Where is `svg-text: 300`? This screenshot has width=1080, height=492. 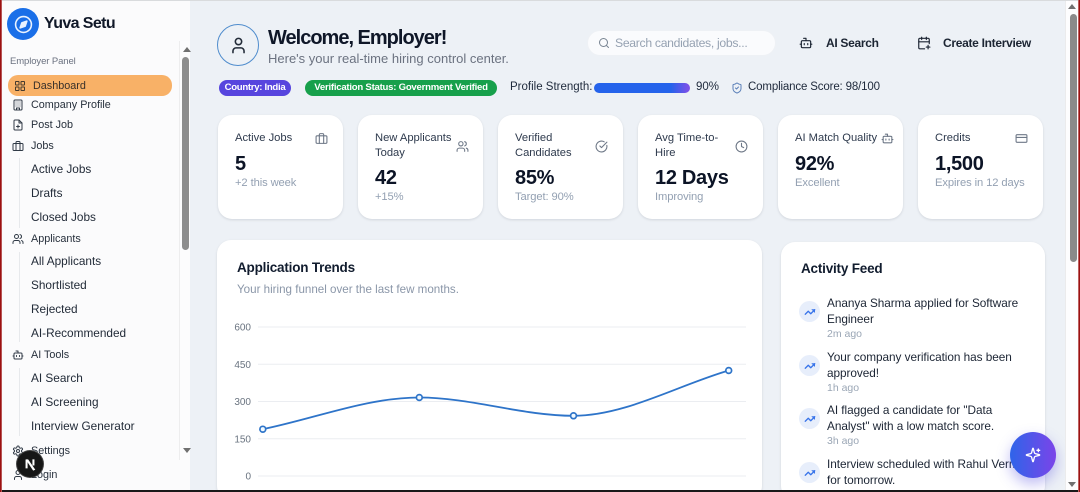 svg-text: 300 is located at coordinates (242, 402).